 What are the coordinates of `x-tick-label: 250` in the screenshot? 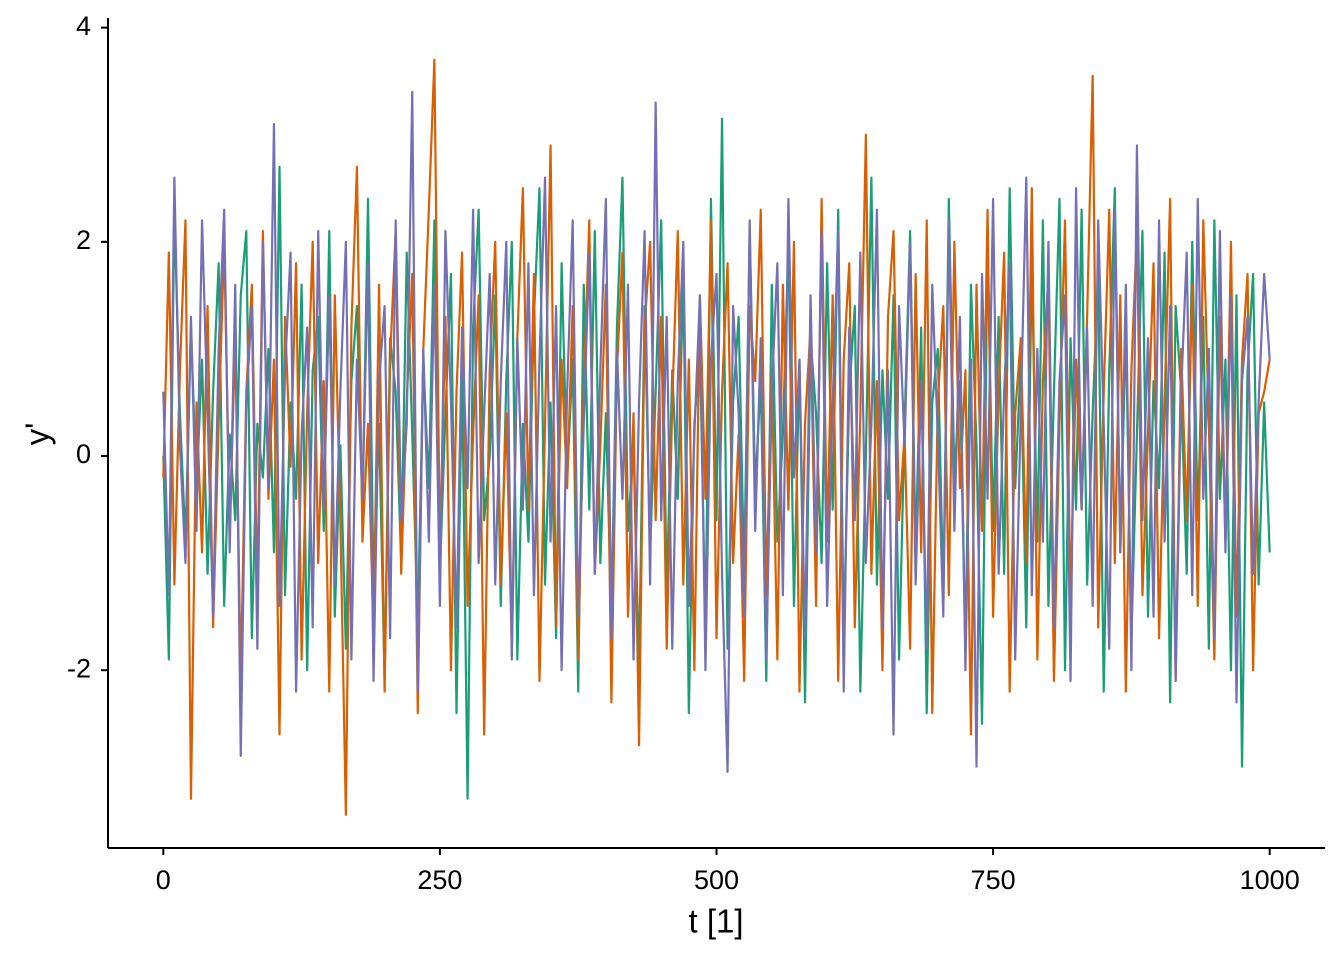 It's located at (439, 880).